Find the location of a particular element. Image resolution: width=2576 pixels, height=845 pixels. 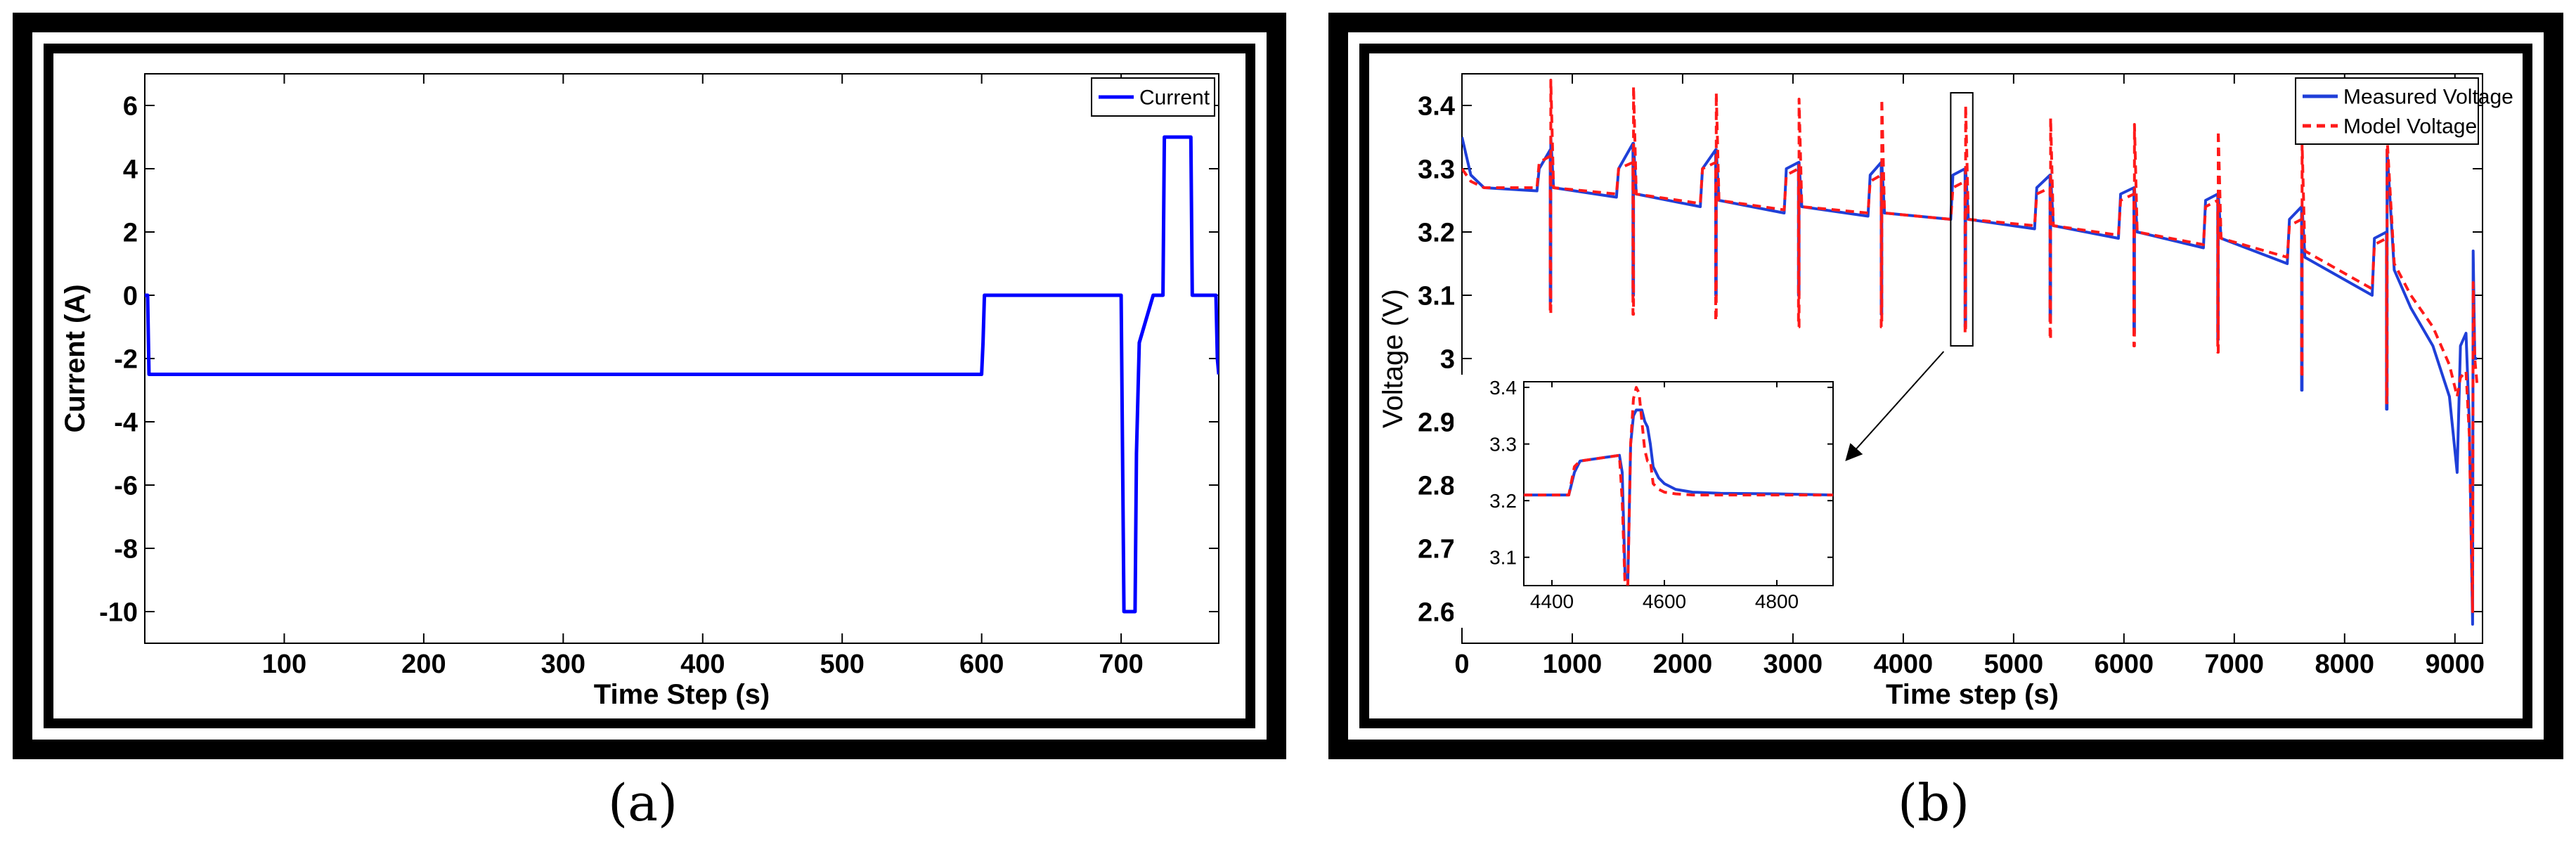

chart-a-legend: Current is located at coordinates (1153, 97).